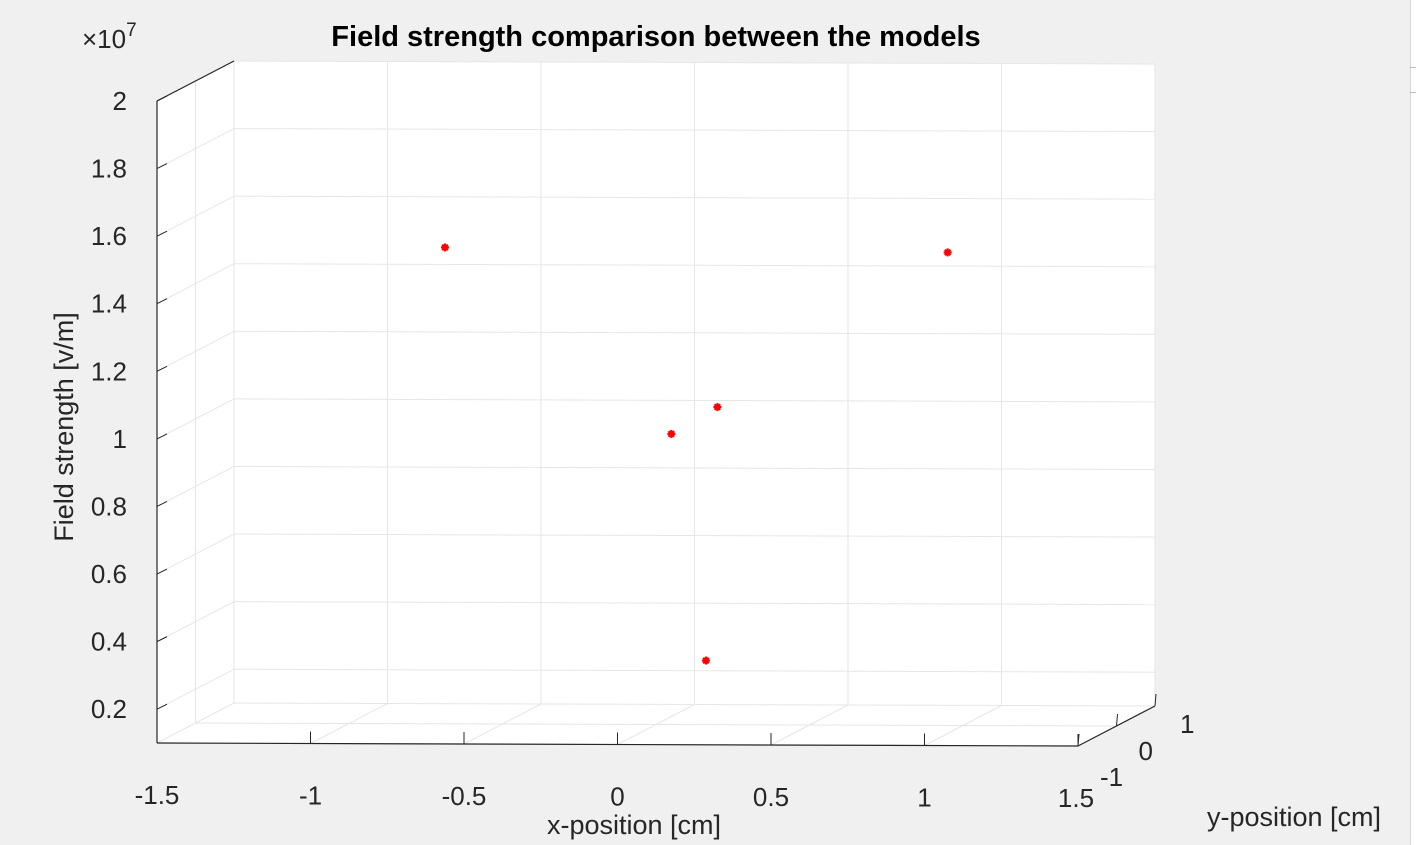  What do you see at coordinates (1111, 777) in the screenshot?
I see `y-tick-label: -1` at bounding box center [1111, 777].